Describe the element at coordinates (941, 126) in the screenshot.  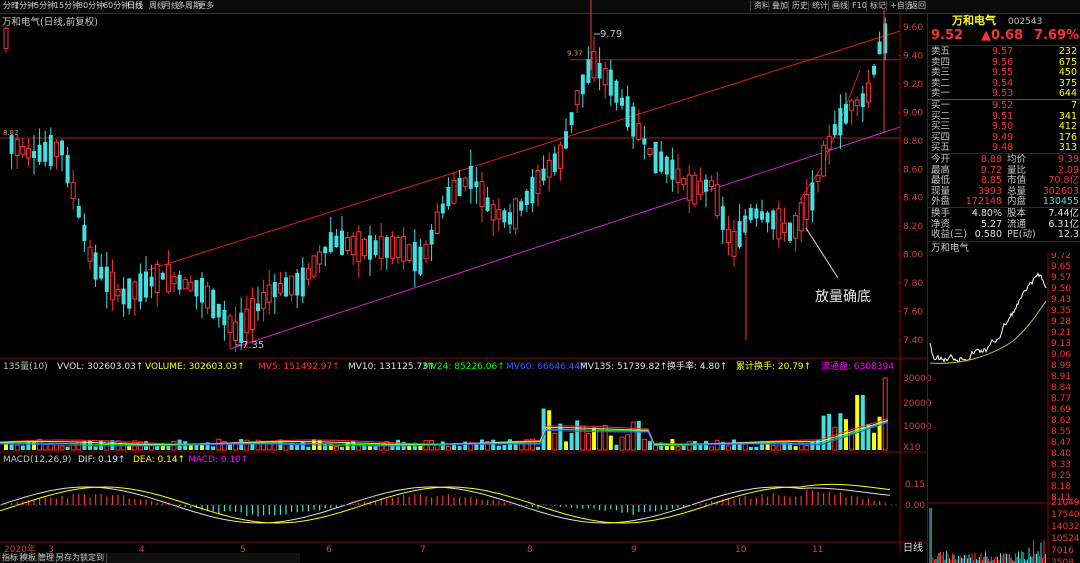
I see `bid-level-label: 买三` at that location.